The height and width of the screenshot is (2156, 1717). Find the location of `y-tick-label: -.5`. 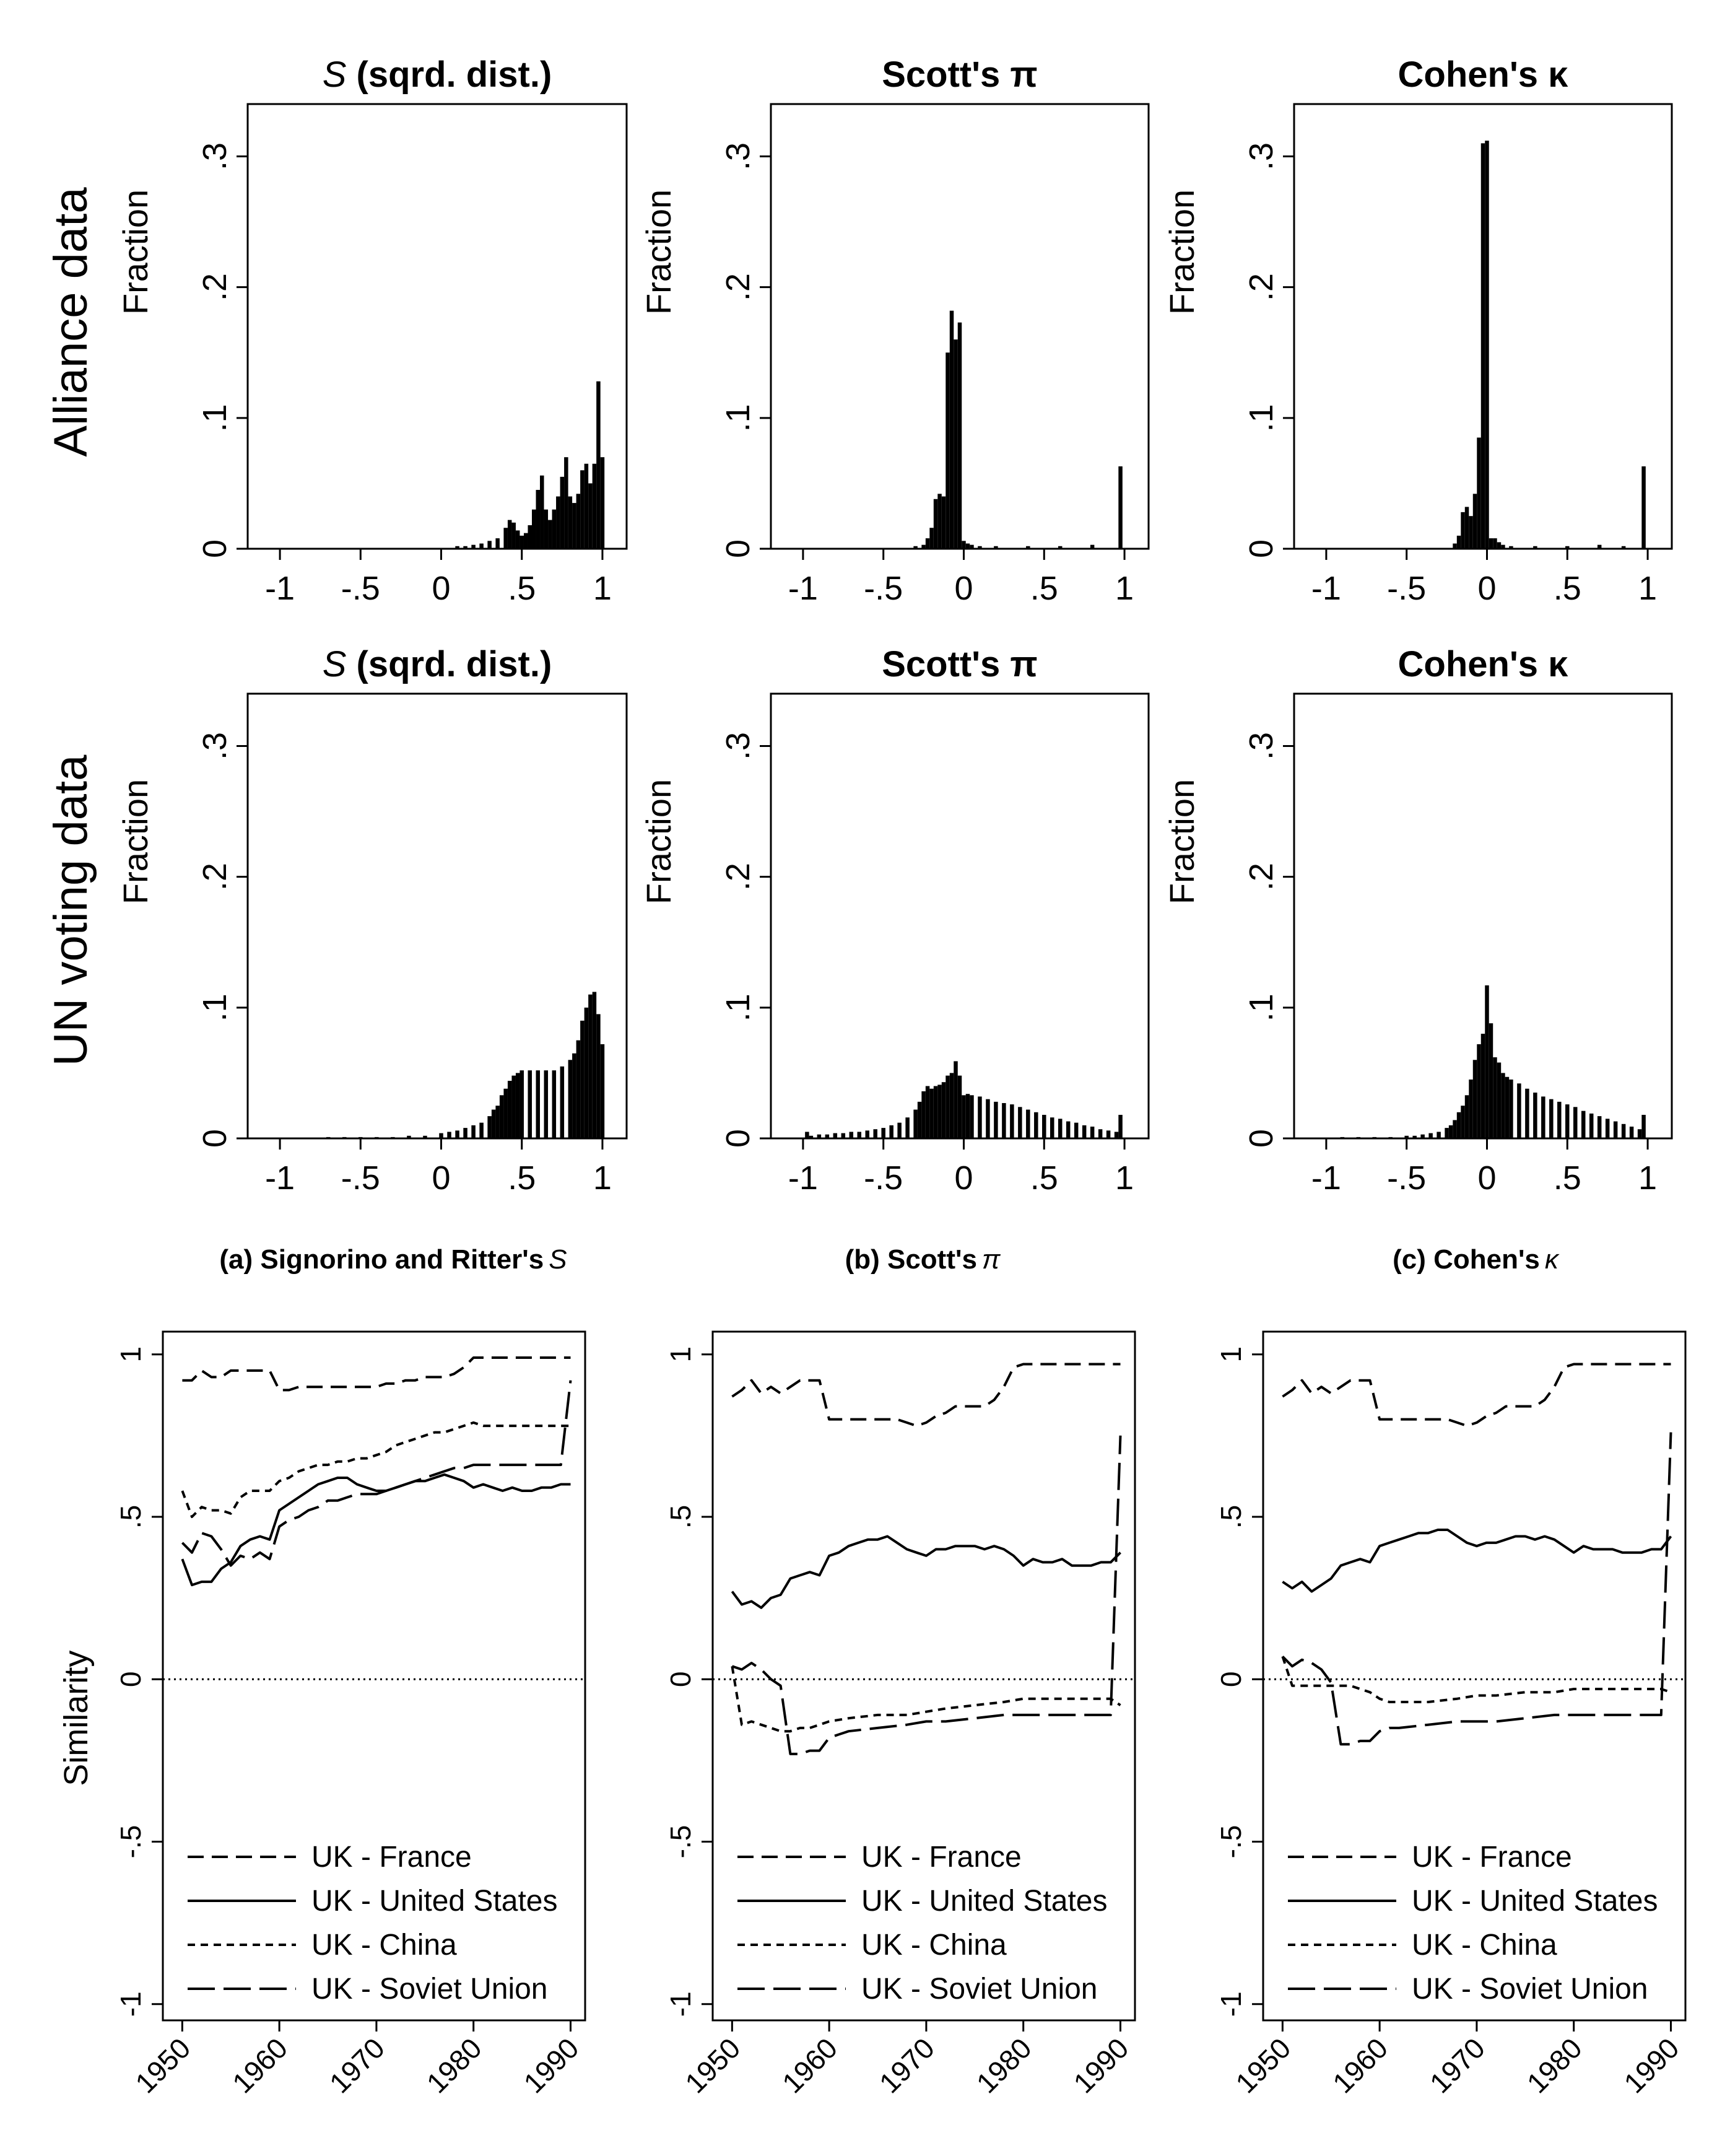

y-tick-label: -.5 is located at coordinates (1231, 1842).